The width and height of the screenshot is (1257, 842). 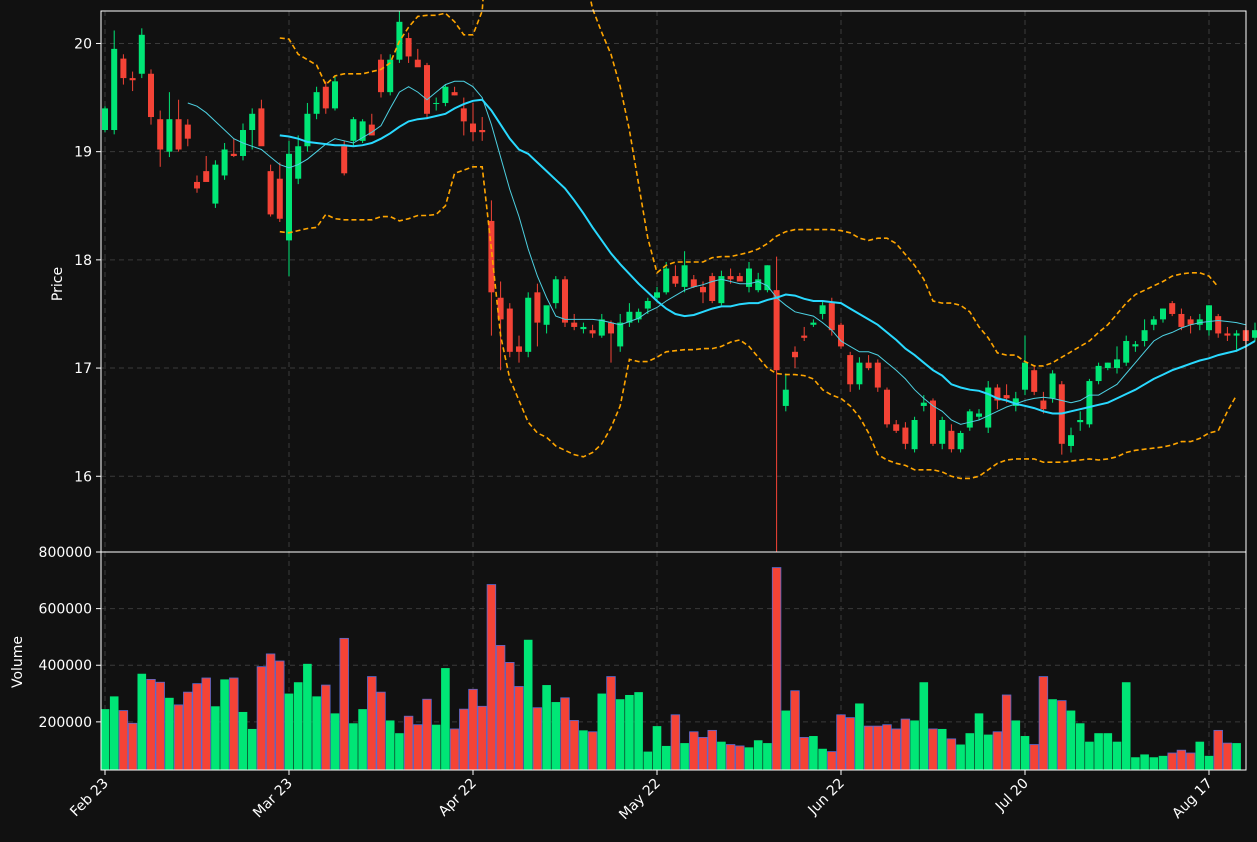 I want to click on volume-tick-label: 800000, so click(x=65, y=553).